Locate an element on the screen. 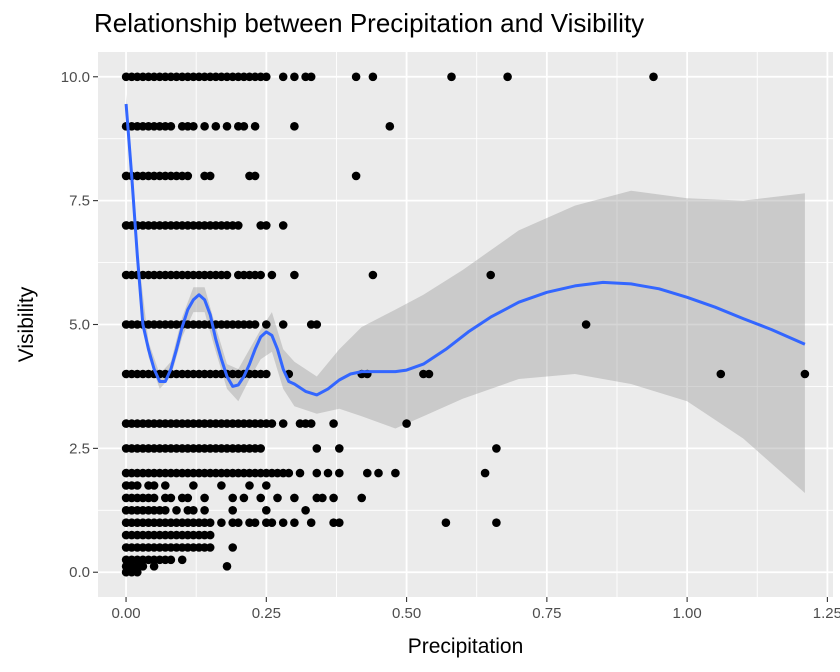 The image size is (840, 672). y-tick-label: 2.5 is located at coordinates (79, 448).